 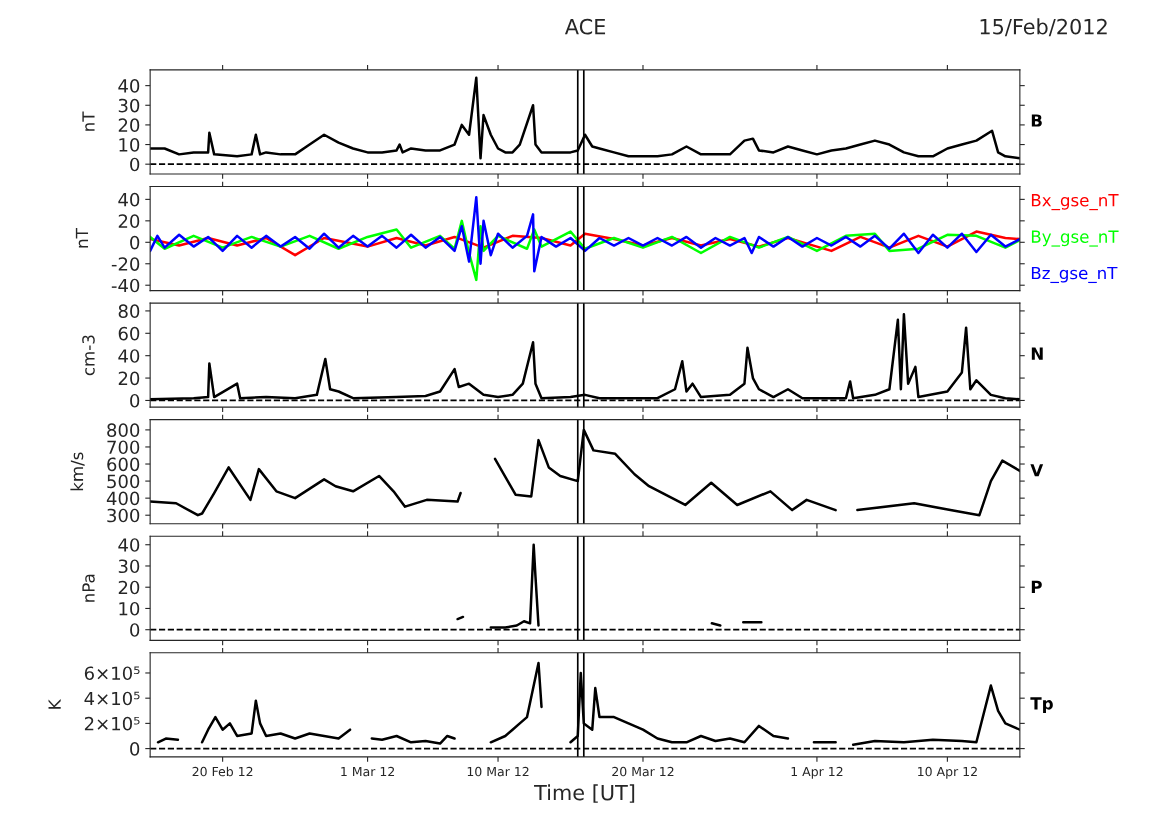 I want to click on y-axis-title: km/s, so click(x=77, y=471).